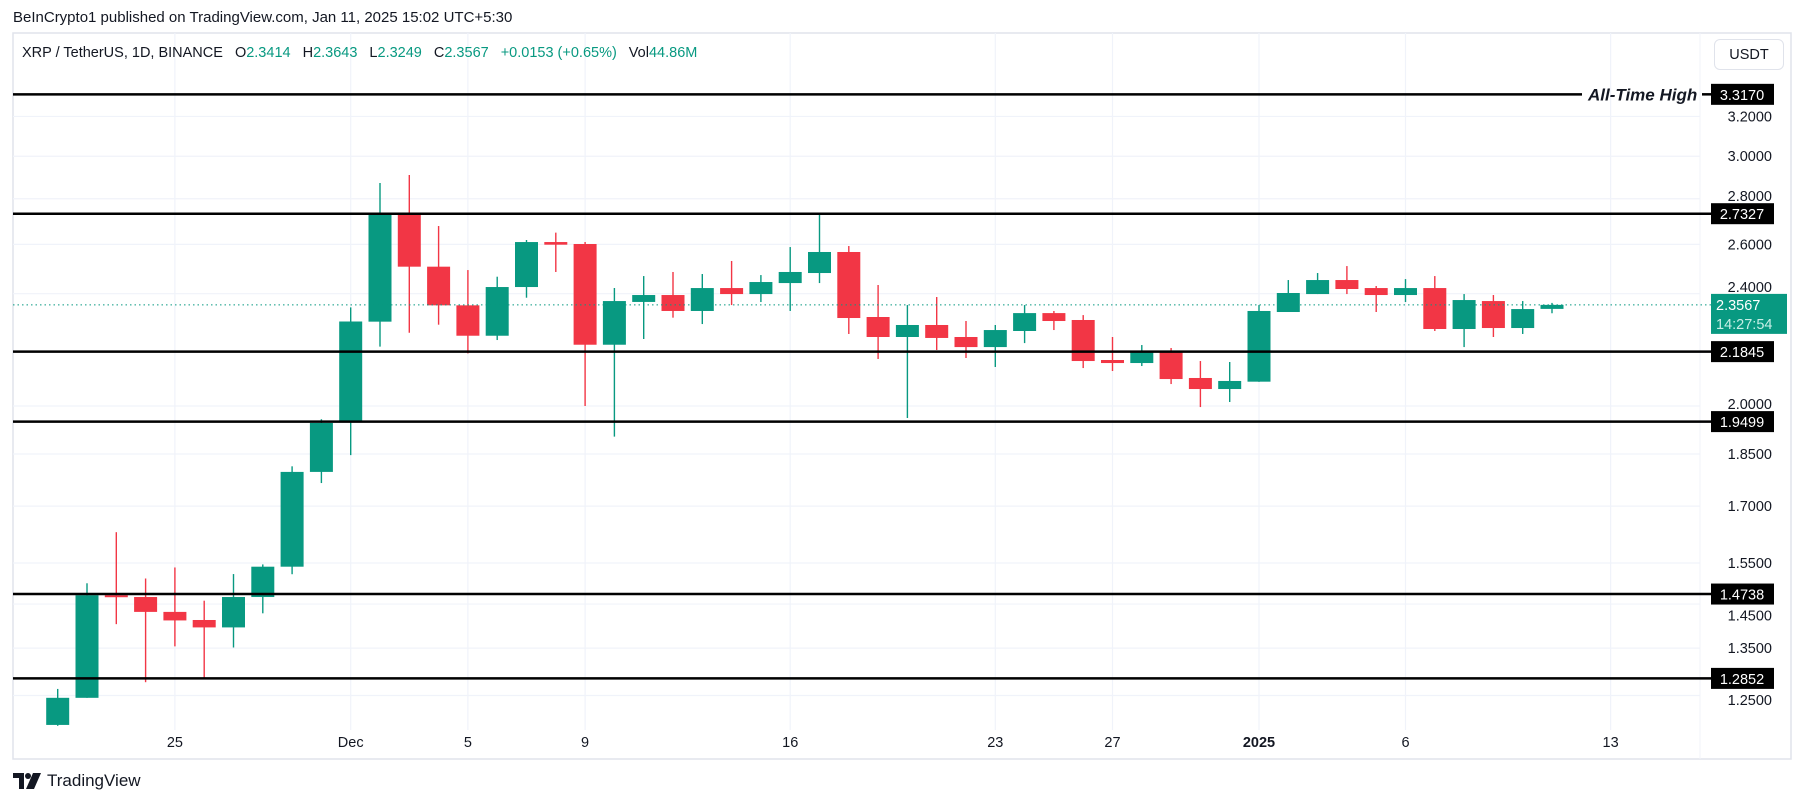 The image size is (1804, 803). I want to click on level-price-label: 1.4738, so click(1742, 596).